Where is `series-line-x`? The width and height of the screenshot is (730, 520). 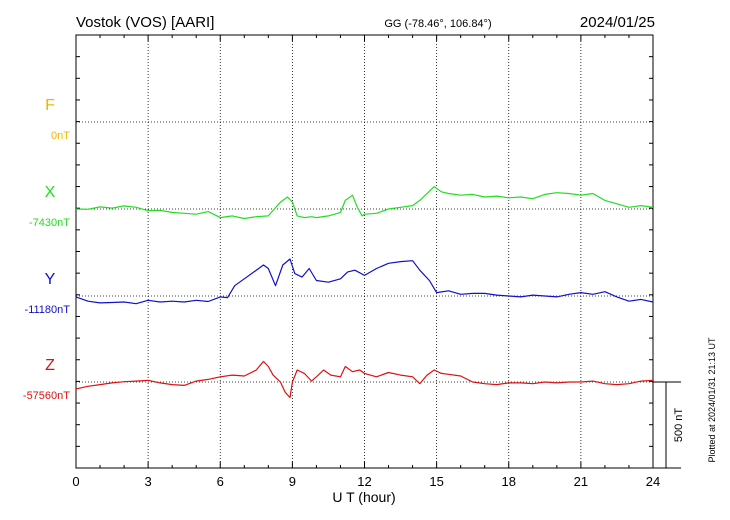
series-line-x is located at coordinates (364, 203).